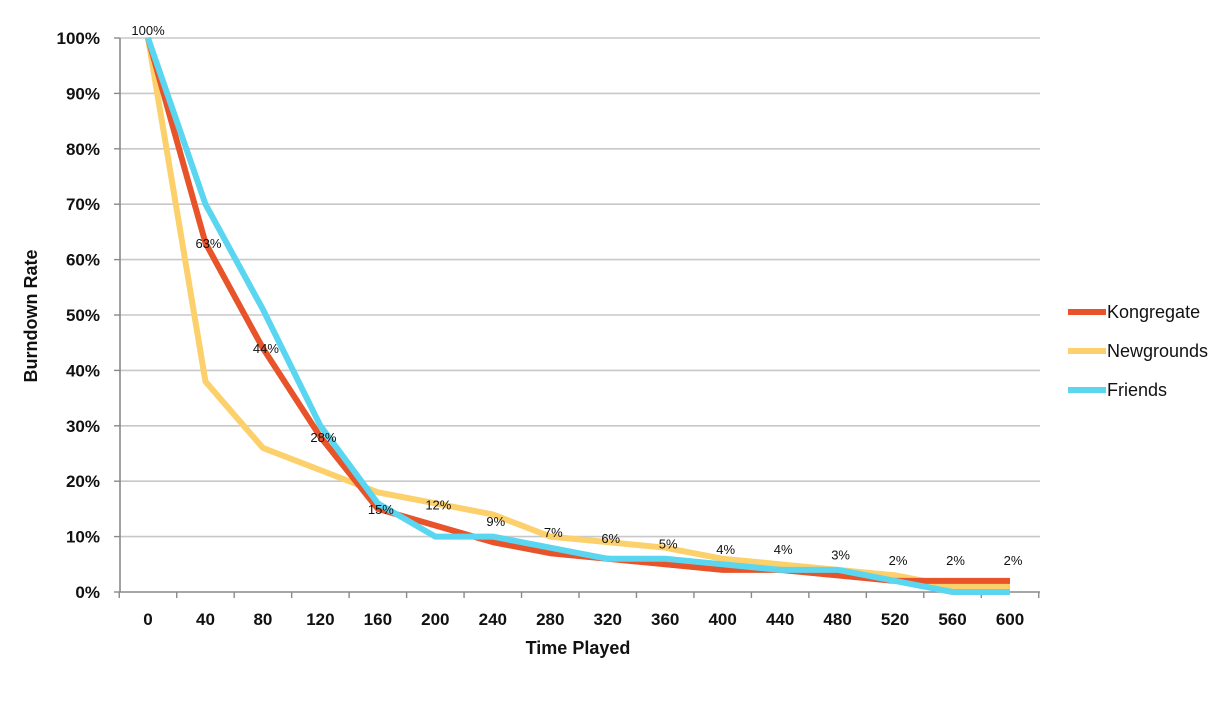 The image size is (1212, 704). I want to click on y-tick-label: 100%, so click(78, 38).